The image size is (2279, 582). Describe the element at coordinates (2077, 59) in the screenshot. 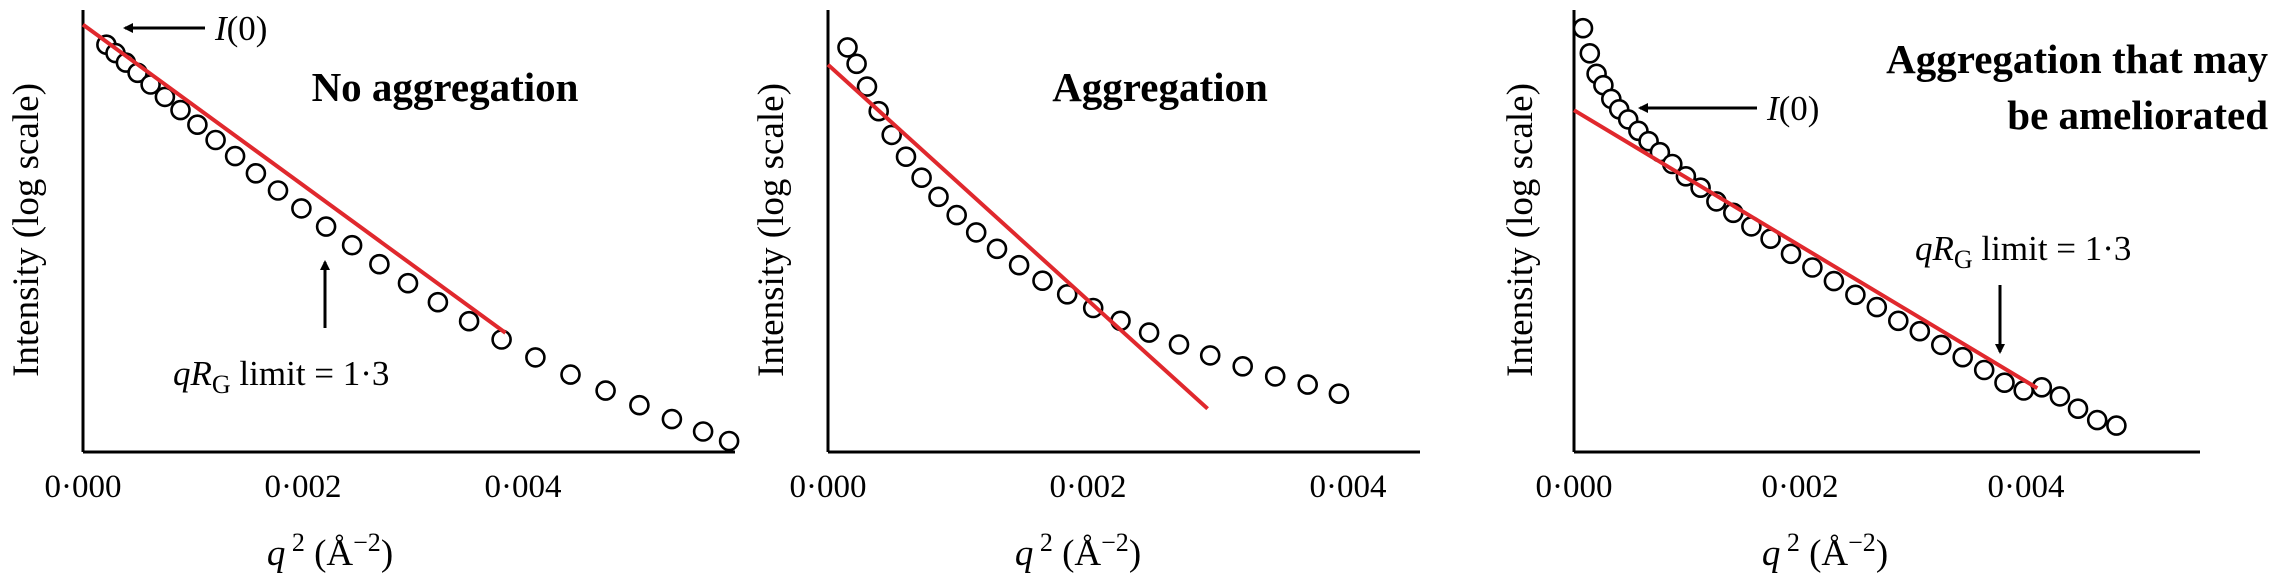

I see `panel-title-line-1: Aggregation that may` at that location.